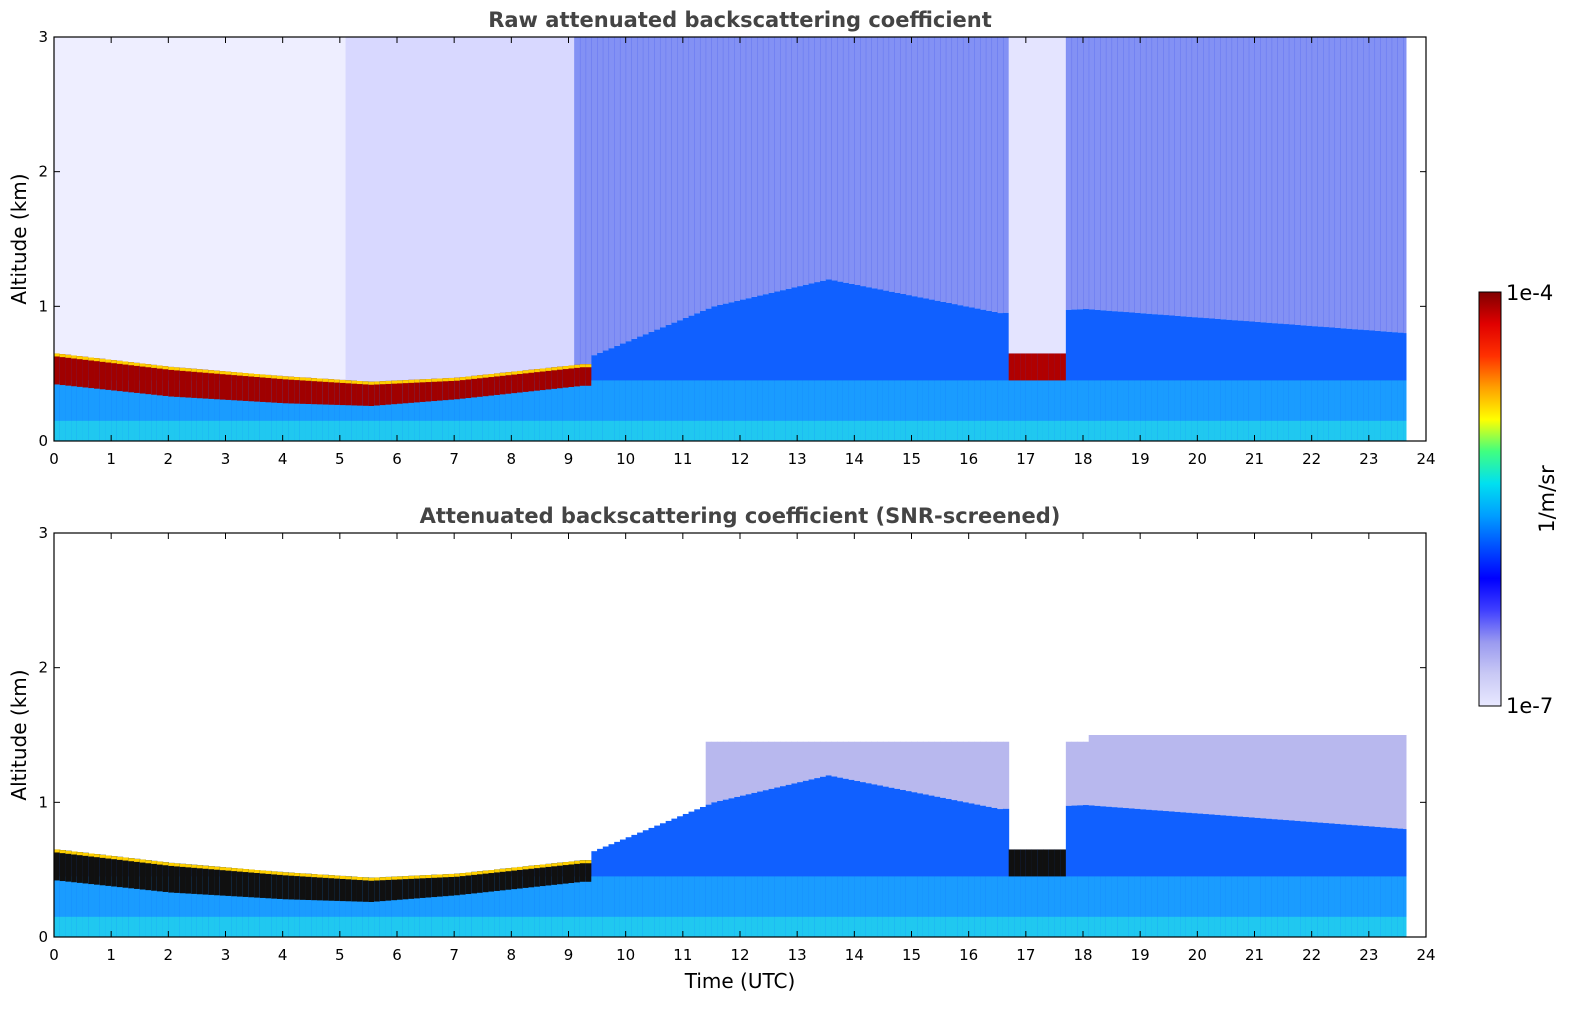 Image resolution: width=1595 pixels, height=1020 pixels. I want to click on y-tick-label: 3, so click(43, 37).